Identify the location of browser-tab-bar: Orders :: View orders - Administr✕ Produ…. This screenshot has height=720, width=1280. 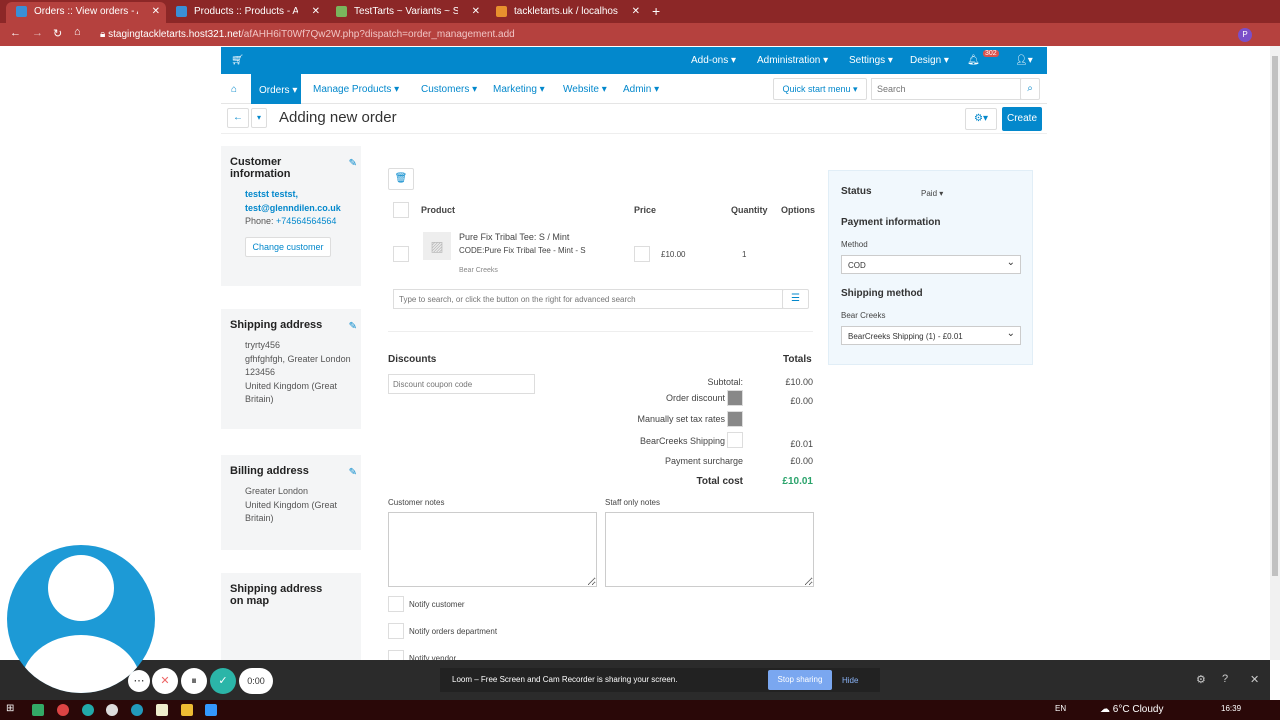
(640, 11).